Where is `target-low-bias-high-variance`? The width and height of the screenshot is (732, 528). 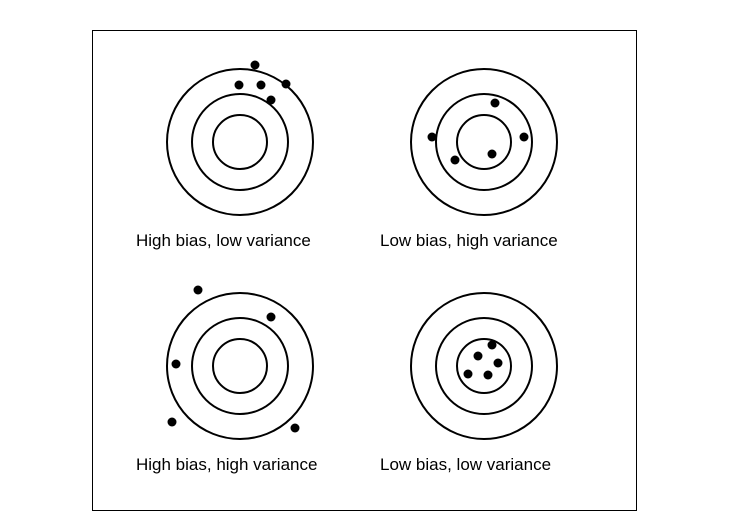
target-low-bias-high-variance is located at coordinates (484, 142).